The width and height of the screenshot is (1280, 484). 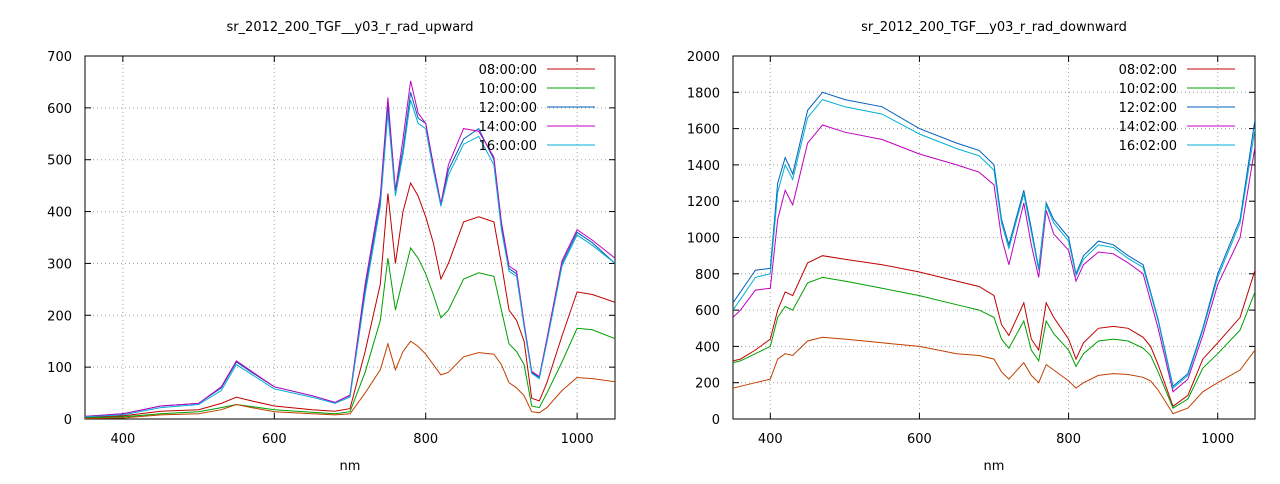 I want to click on y-tick-label: 800, so click(x=707, y=275).